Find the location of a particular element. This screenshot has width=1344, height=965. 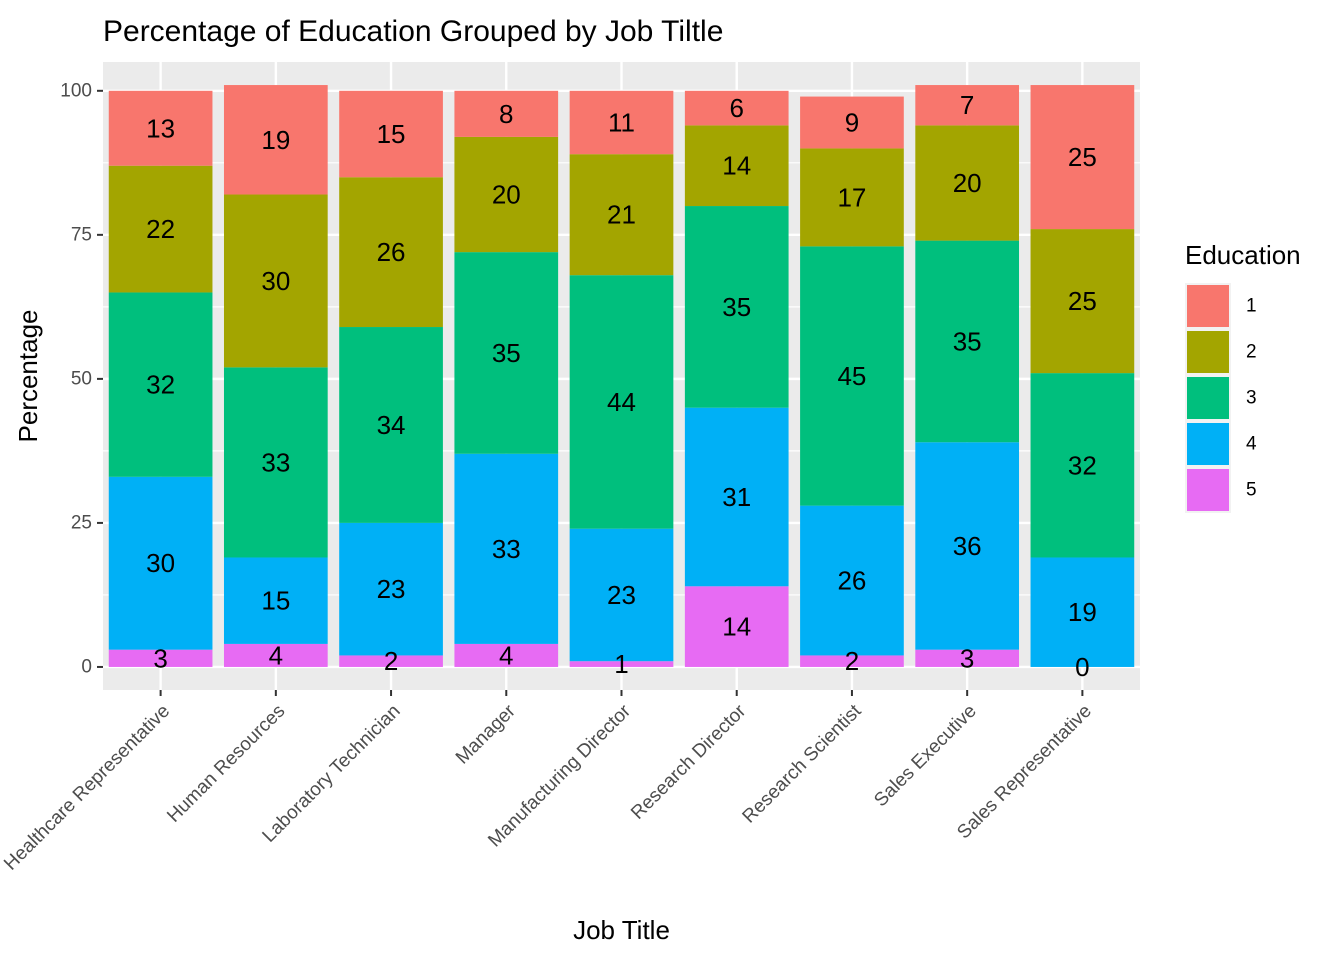

data-label: 44 is located at coordinates (621, 402).